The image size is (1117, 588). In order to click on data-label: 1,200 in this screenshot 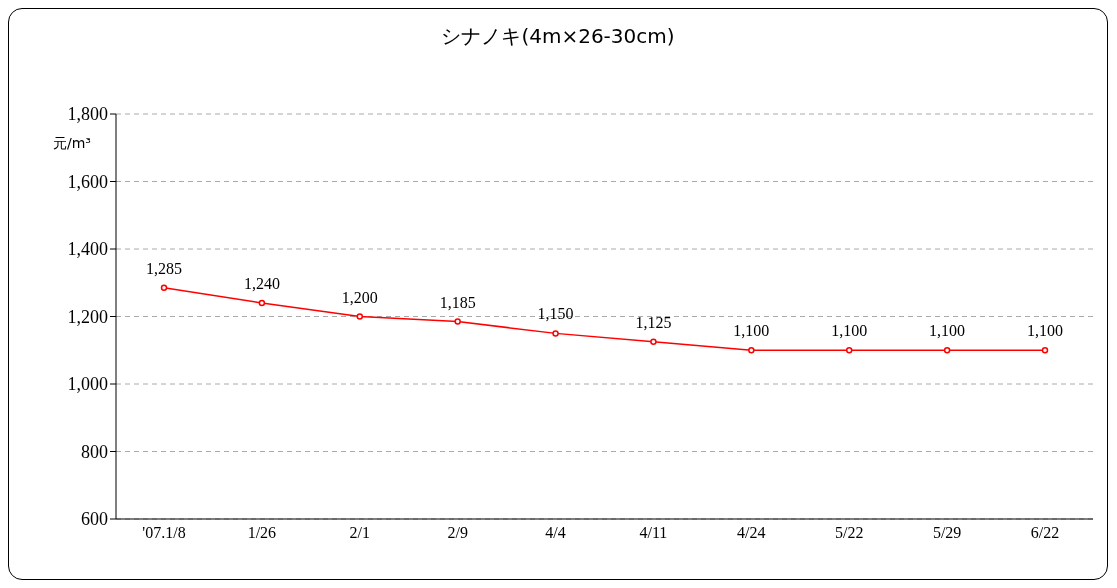, I will do `click(359, 297)`.